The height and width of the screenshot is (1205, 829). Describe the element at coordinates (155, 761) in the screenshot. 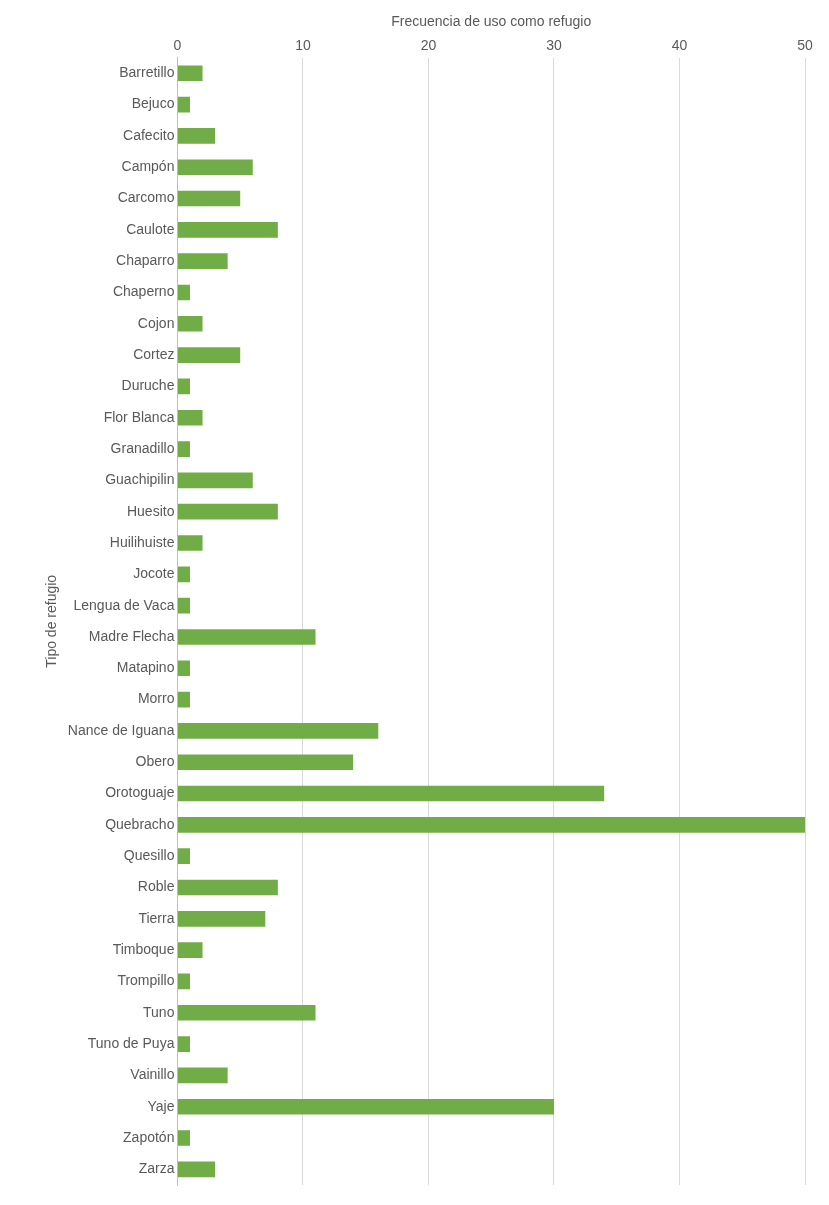

I see `y-tick-label: Obero` at that location.